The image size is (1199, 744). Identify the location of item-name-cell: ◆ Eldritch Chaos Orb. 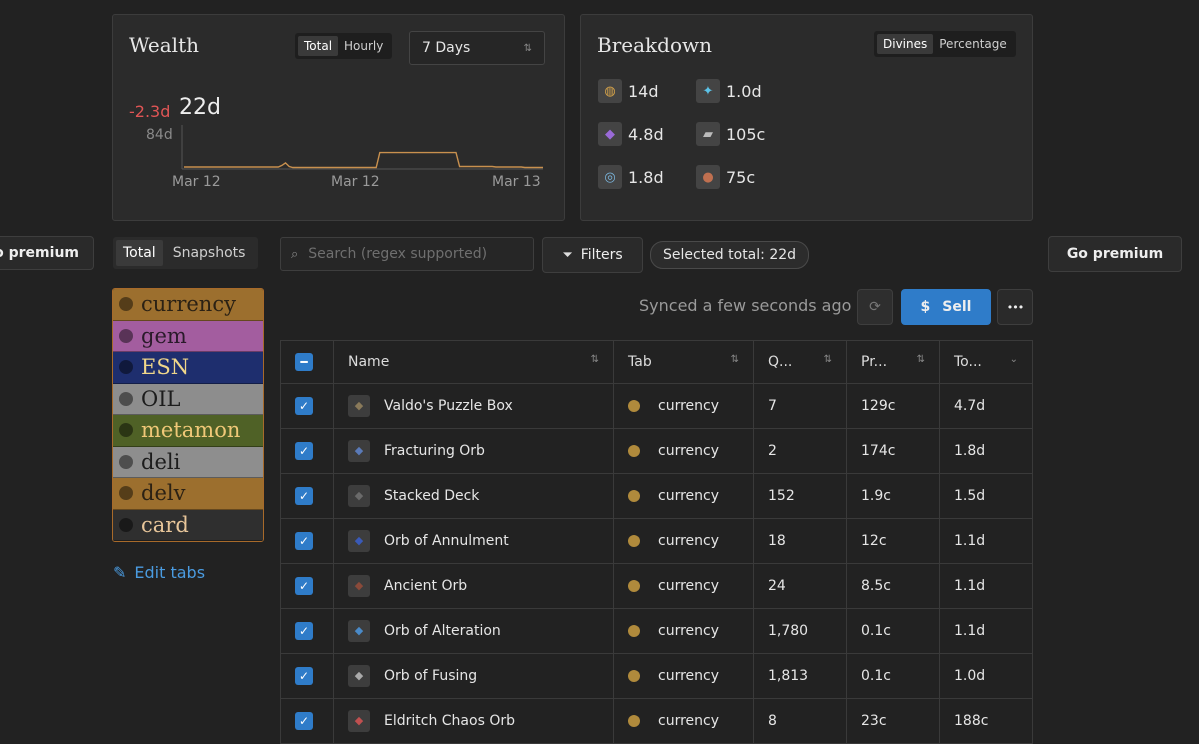
(473, 721).